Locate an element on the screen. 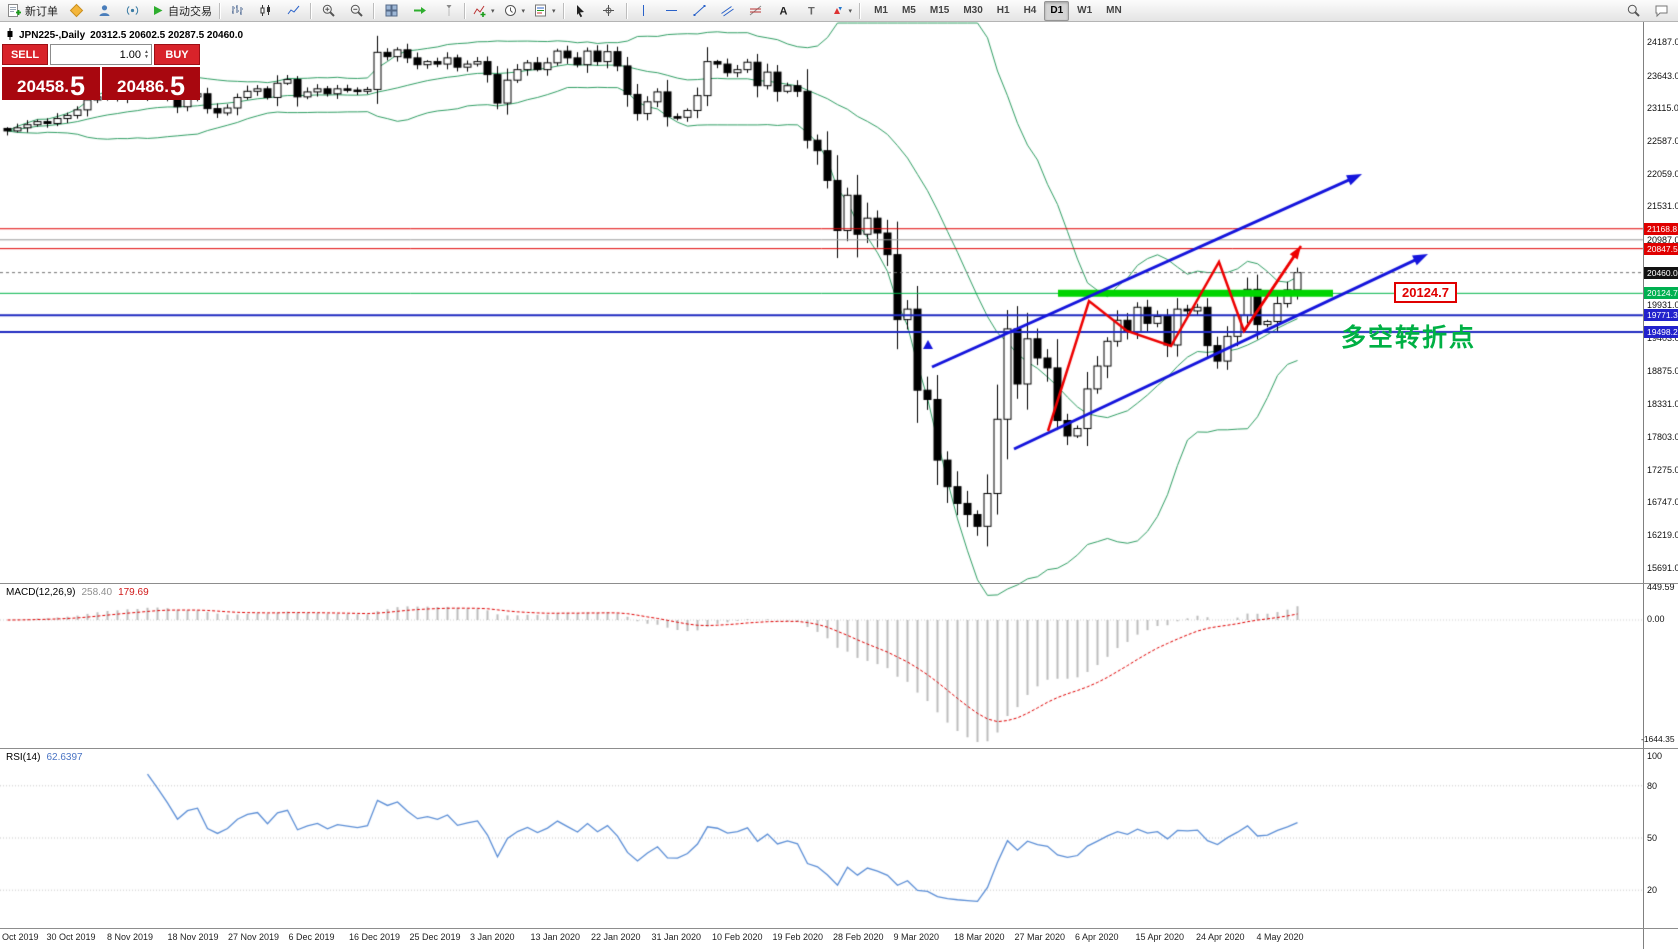 The image size is (1678, 949). chat-button is located at coordinates (1661, 11).